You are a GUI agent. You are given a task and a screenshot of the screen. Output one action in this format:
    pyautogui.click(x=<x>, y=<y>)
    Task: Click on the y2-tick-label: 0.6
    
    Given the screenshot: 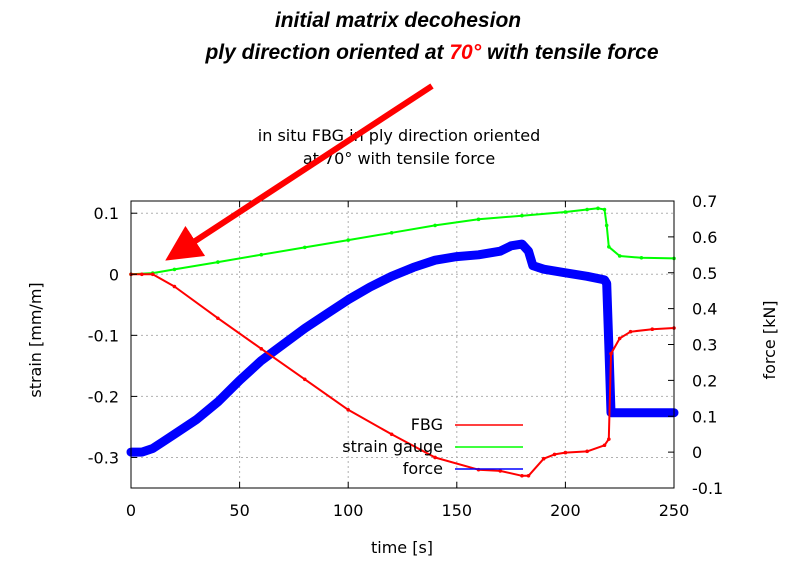 What is the action you would take?
    pyautogui.click(x=704, y=237)
    